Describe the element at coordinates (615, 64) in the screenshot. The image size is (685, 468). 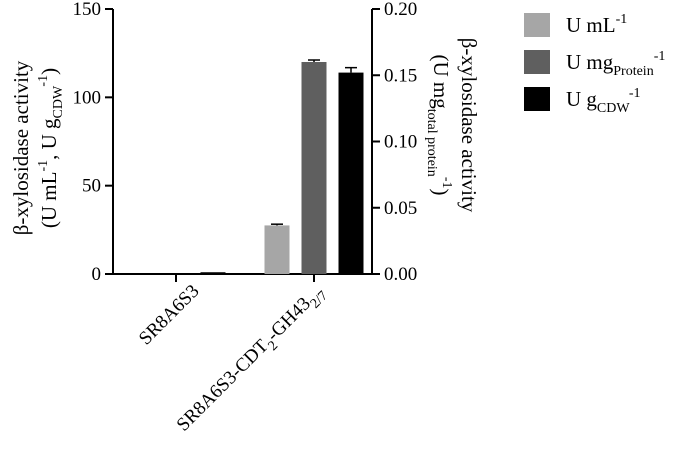
I see `legend-label: U mgProtein-1` at that location.